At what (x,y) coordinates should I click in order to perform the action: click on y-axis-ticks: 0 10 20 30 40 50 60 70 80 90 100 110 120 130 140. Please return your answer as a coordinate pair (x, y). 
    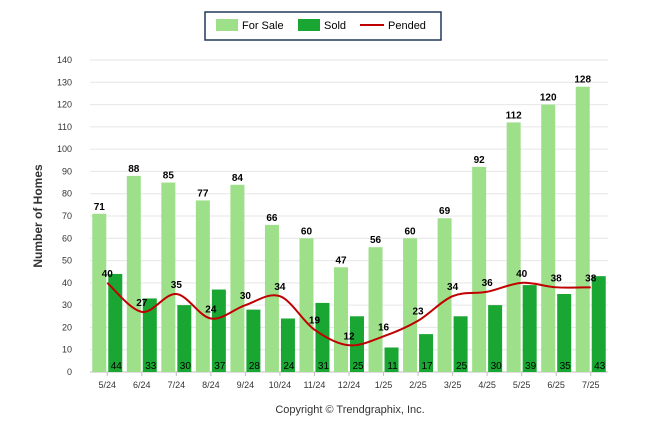
    Looking at the image, I should click on (64, 216).